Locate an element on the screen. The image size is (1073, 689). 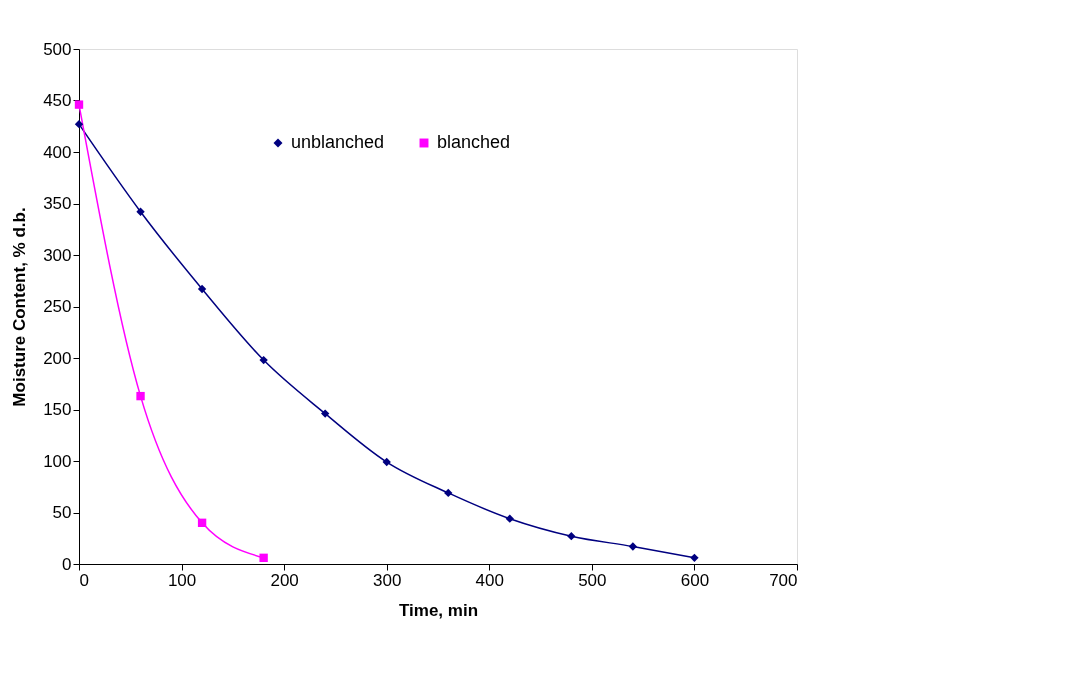
x-tick-label: 300 is located at coordinates (387, 580).